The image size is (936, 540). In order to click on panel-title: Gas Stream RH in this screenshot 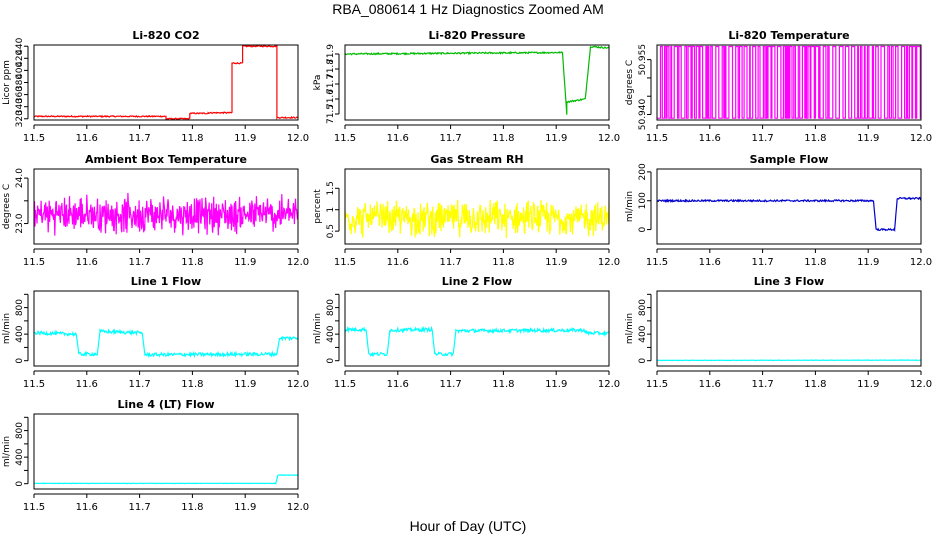, I will do `click(476, 159)`.